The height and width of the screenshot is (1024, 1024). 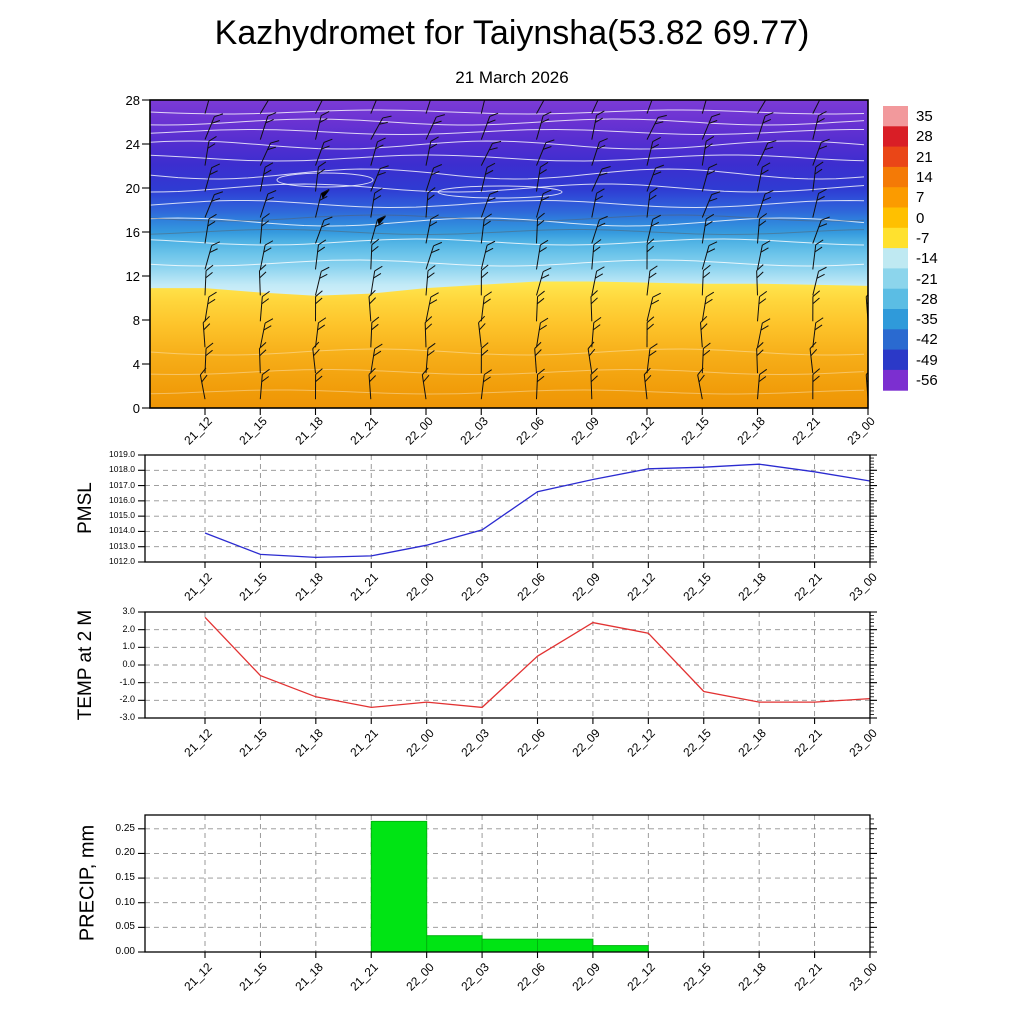 I want to click on colorbar-label-0: 0, so click(x=920, y=218).